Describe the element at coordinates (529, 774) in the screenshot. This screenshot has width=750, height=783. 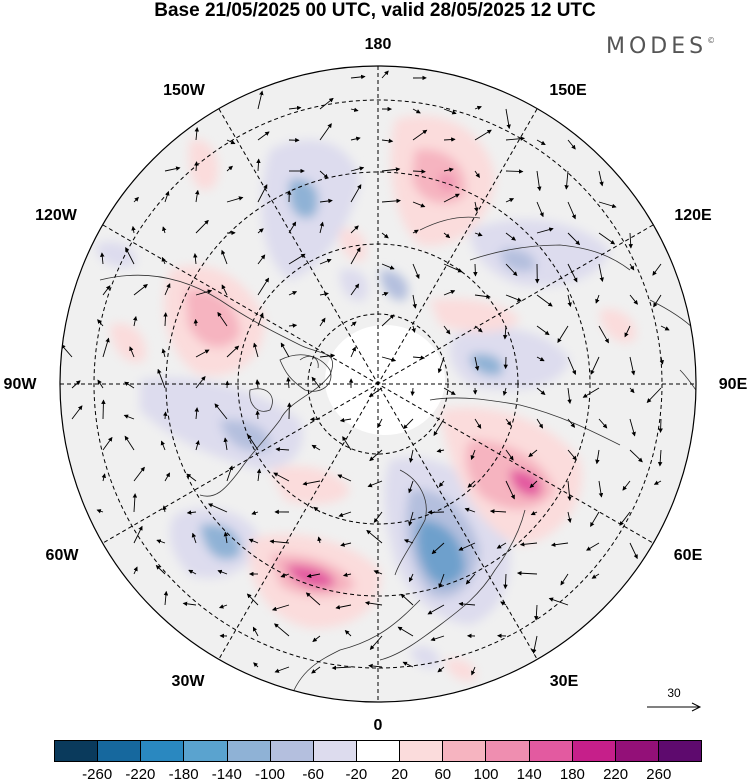
I see `colorbar-tick-label: 140` at that location.